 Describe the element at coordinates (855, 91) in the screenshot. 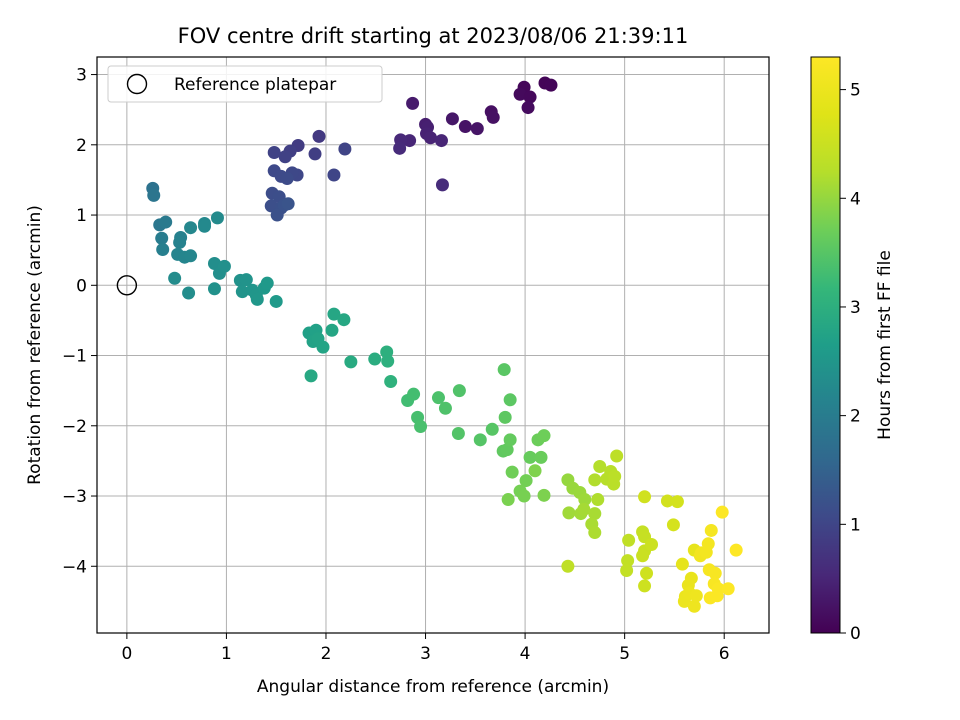

I see `colorbar-tick-label: 5` at that location.